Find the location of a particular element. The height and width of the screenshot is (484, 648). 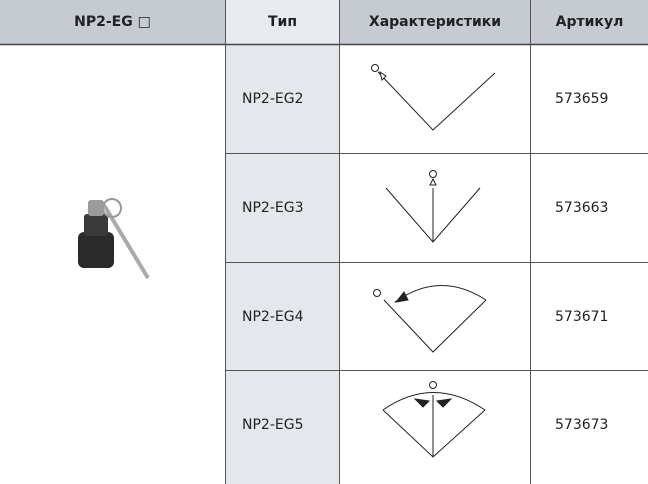

header-product: NP2-EG □ is located at coordinates (112, 22).